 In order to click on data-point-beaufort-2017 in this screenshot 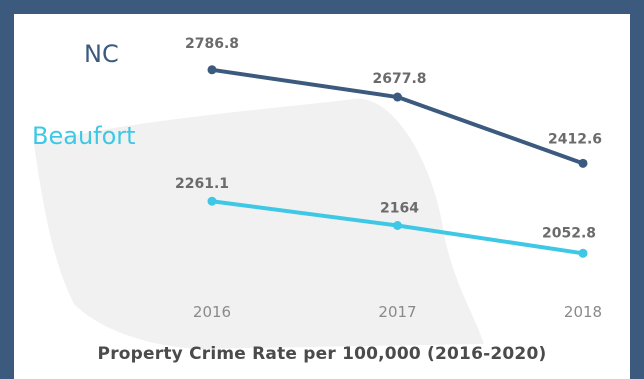, I will do `click(397, 225)`.